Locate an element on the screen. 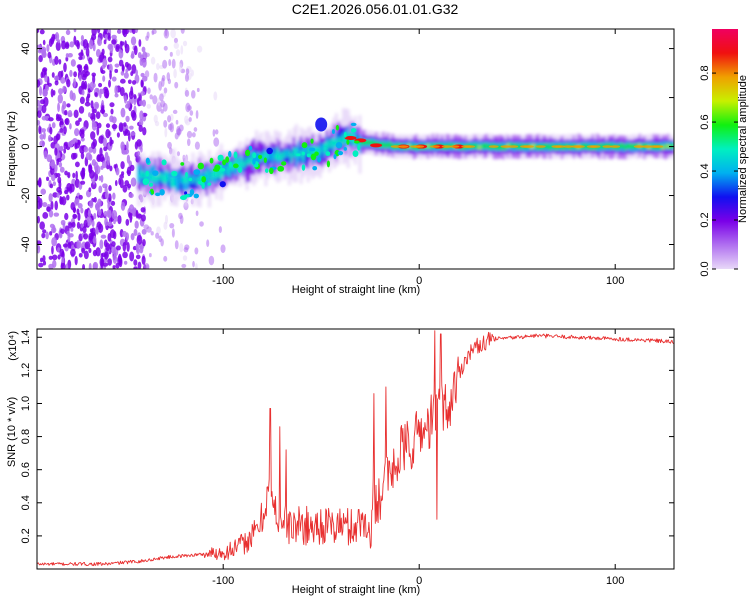 This screenshot has width=750, height=600. spectrogram-ylabel: Frequency (Hz) is located at coordinates (12, 149).